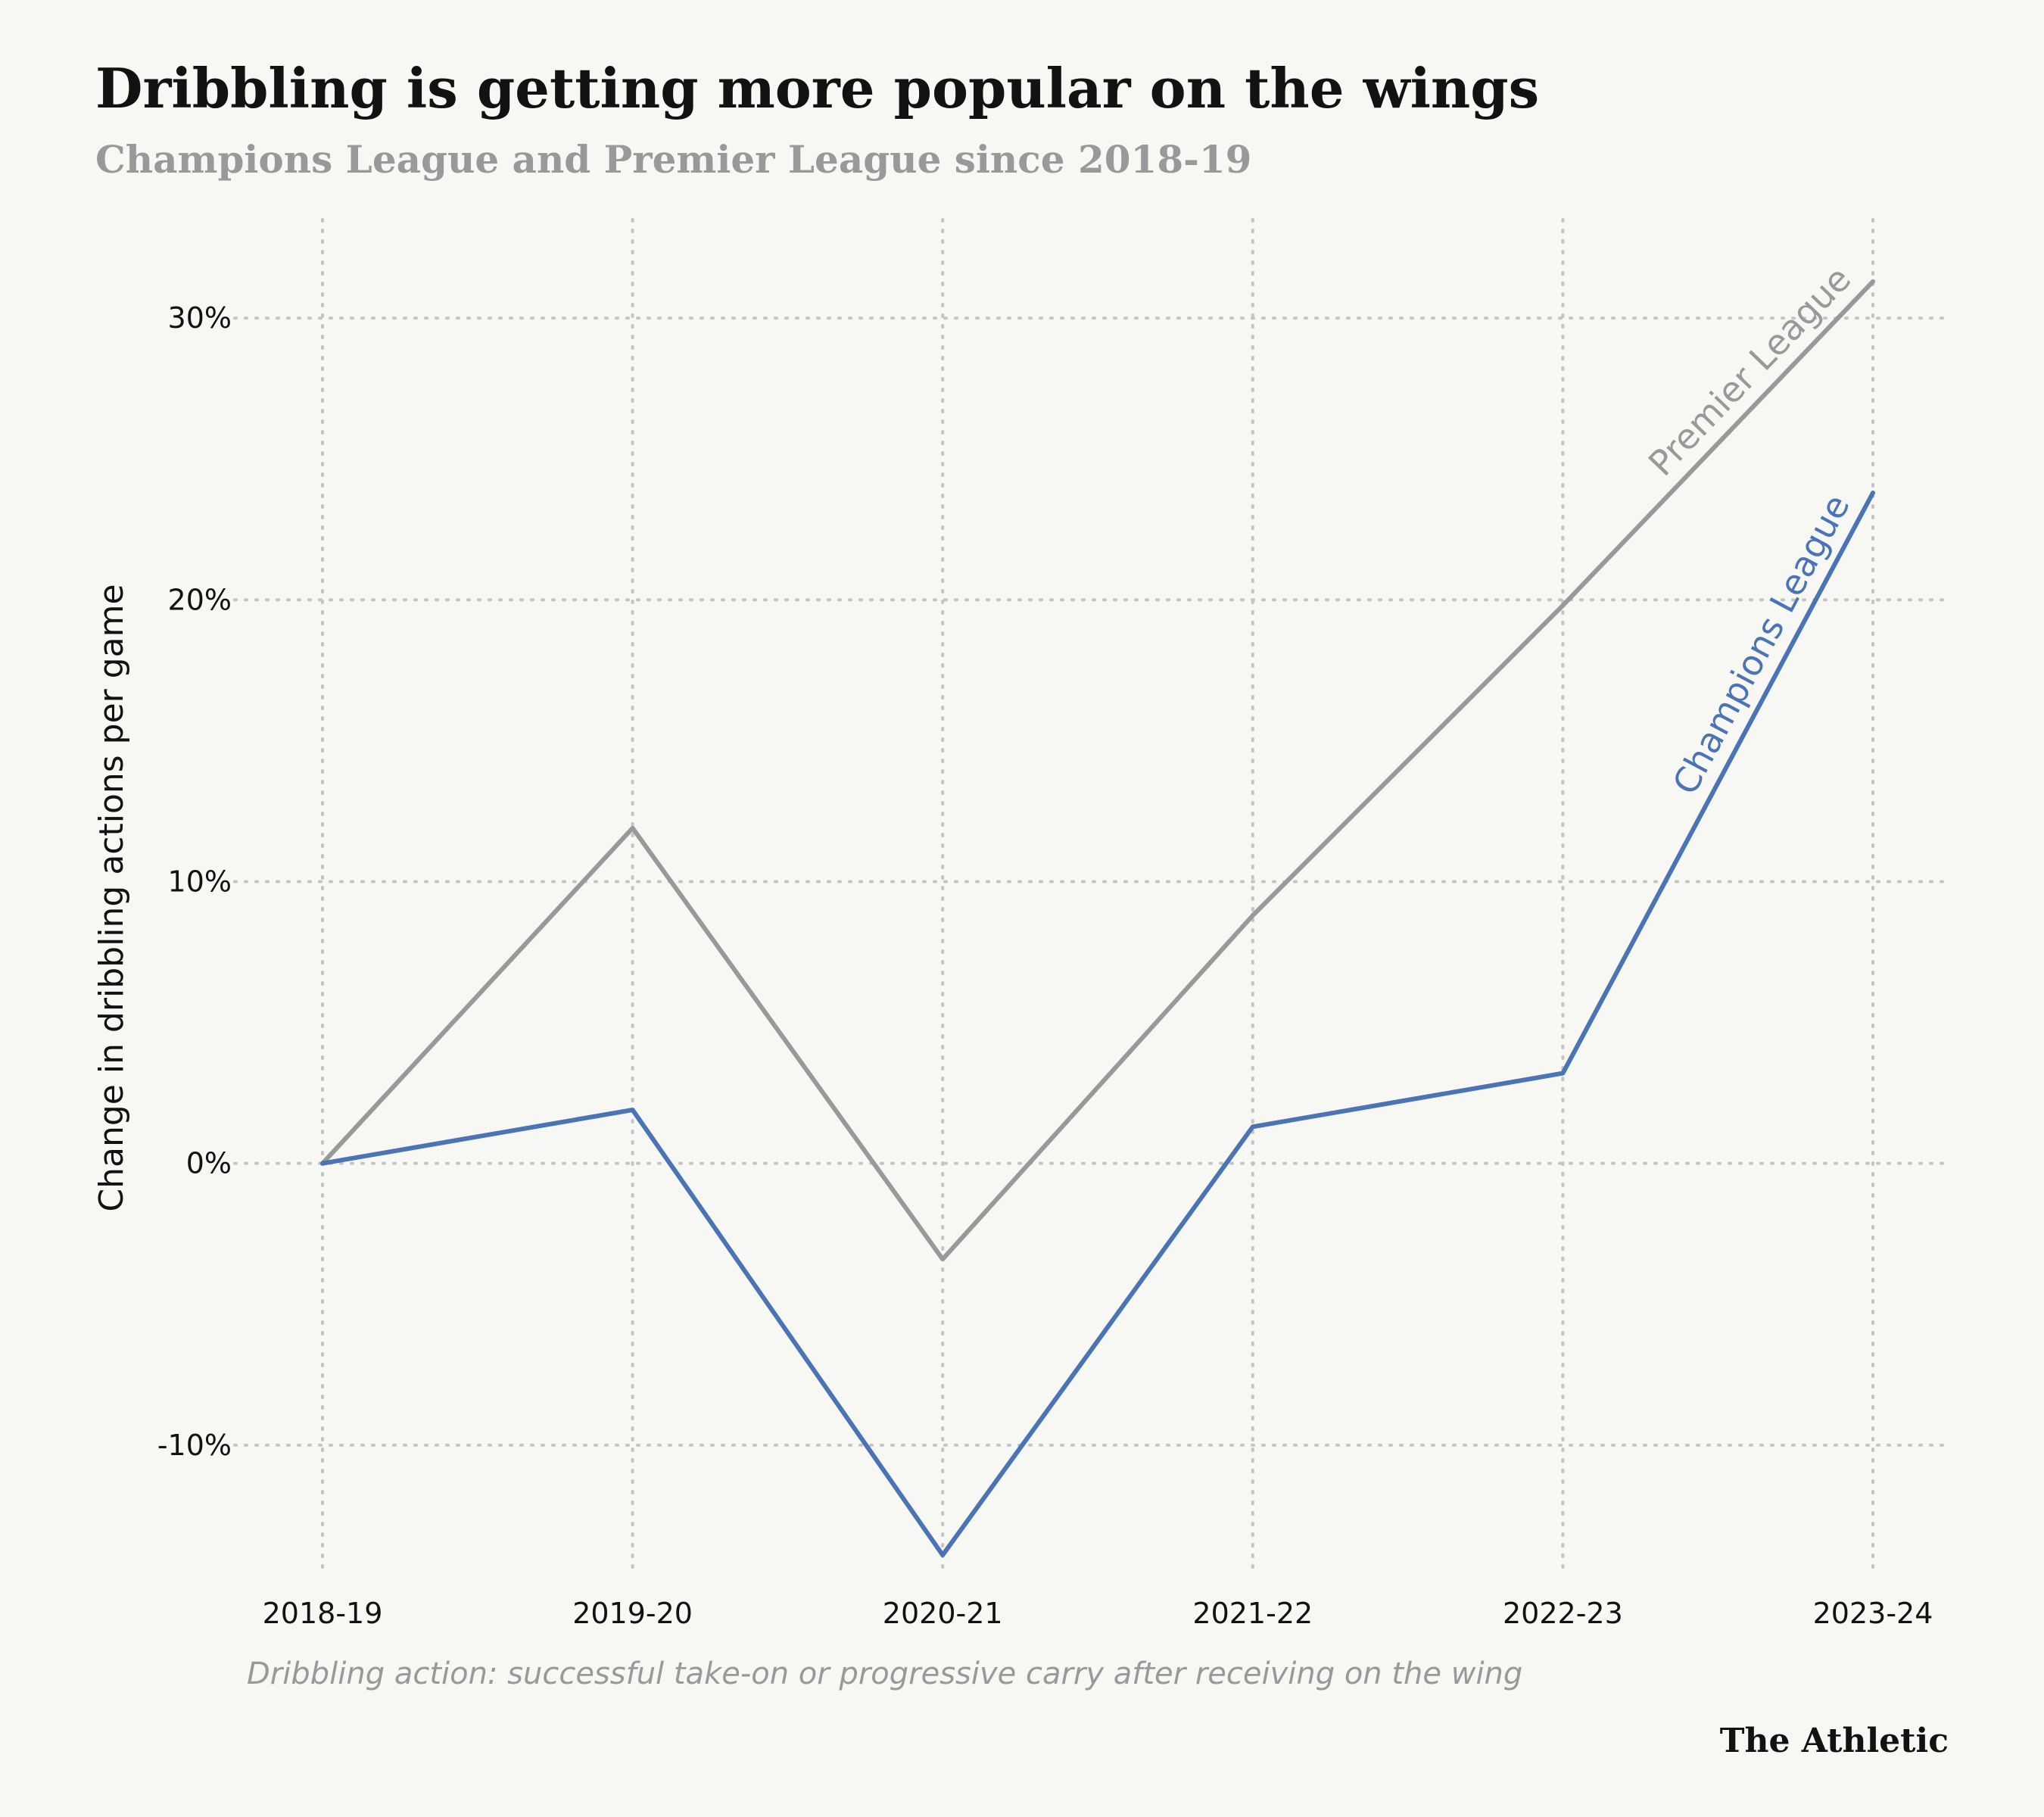 This screenshot has width=2044, height=1817. I want to click on y-tick-label: 20%, so click(200, 599).